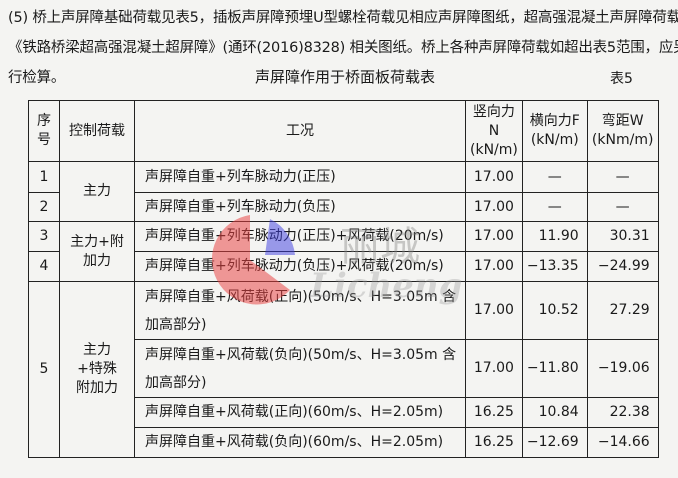  What do you see at coordinates (300, 412) in the screenshot?
I see `cell-case: 声屏障自重+风荷载(正向)(60m/s、H=2.05m)` at bounding box center [300, 412].